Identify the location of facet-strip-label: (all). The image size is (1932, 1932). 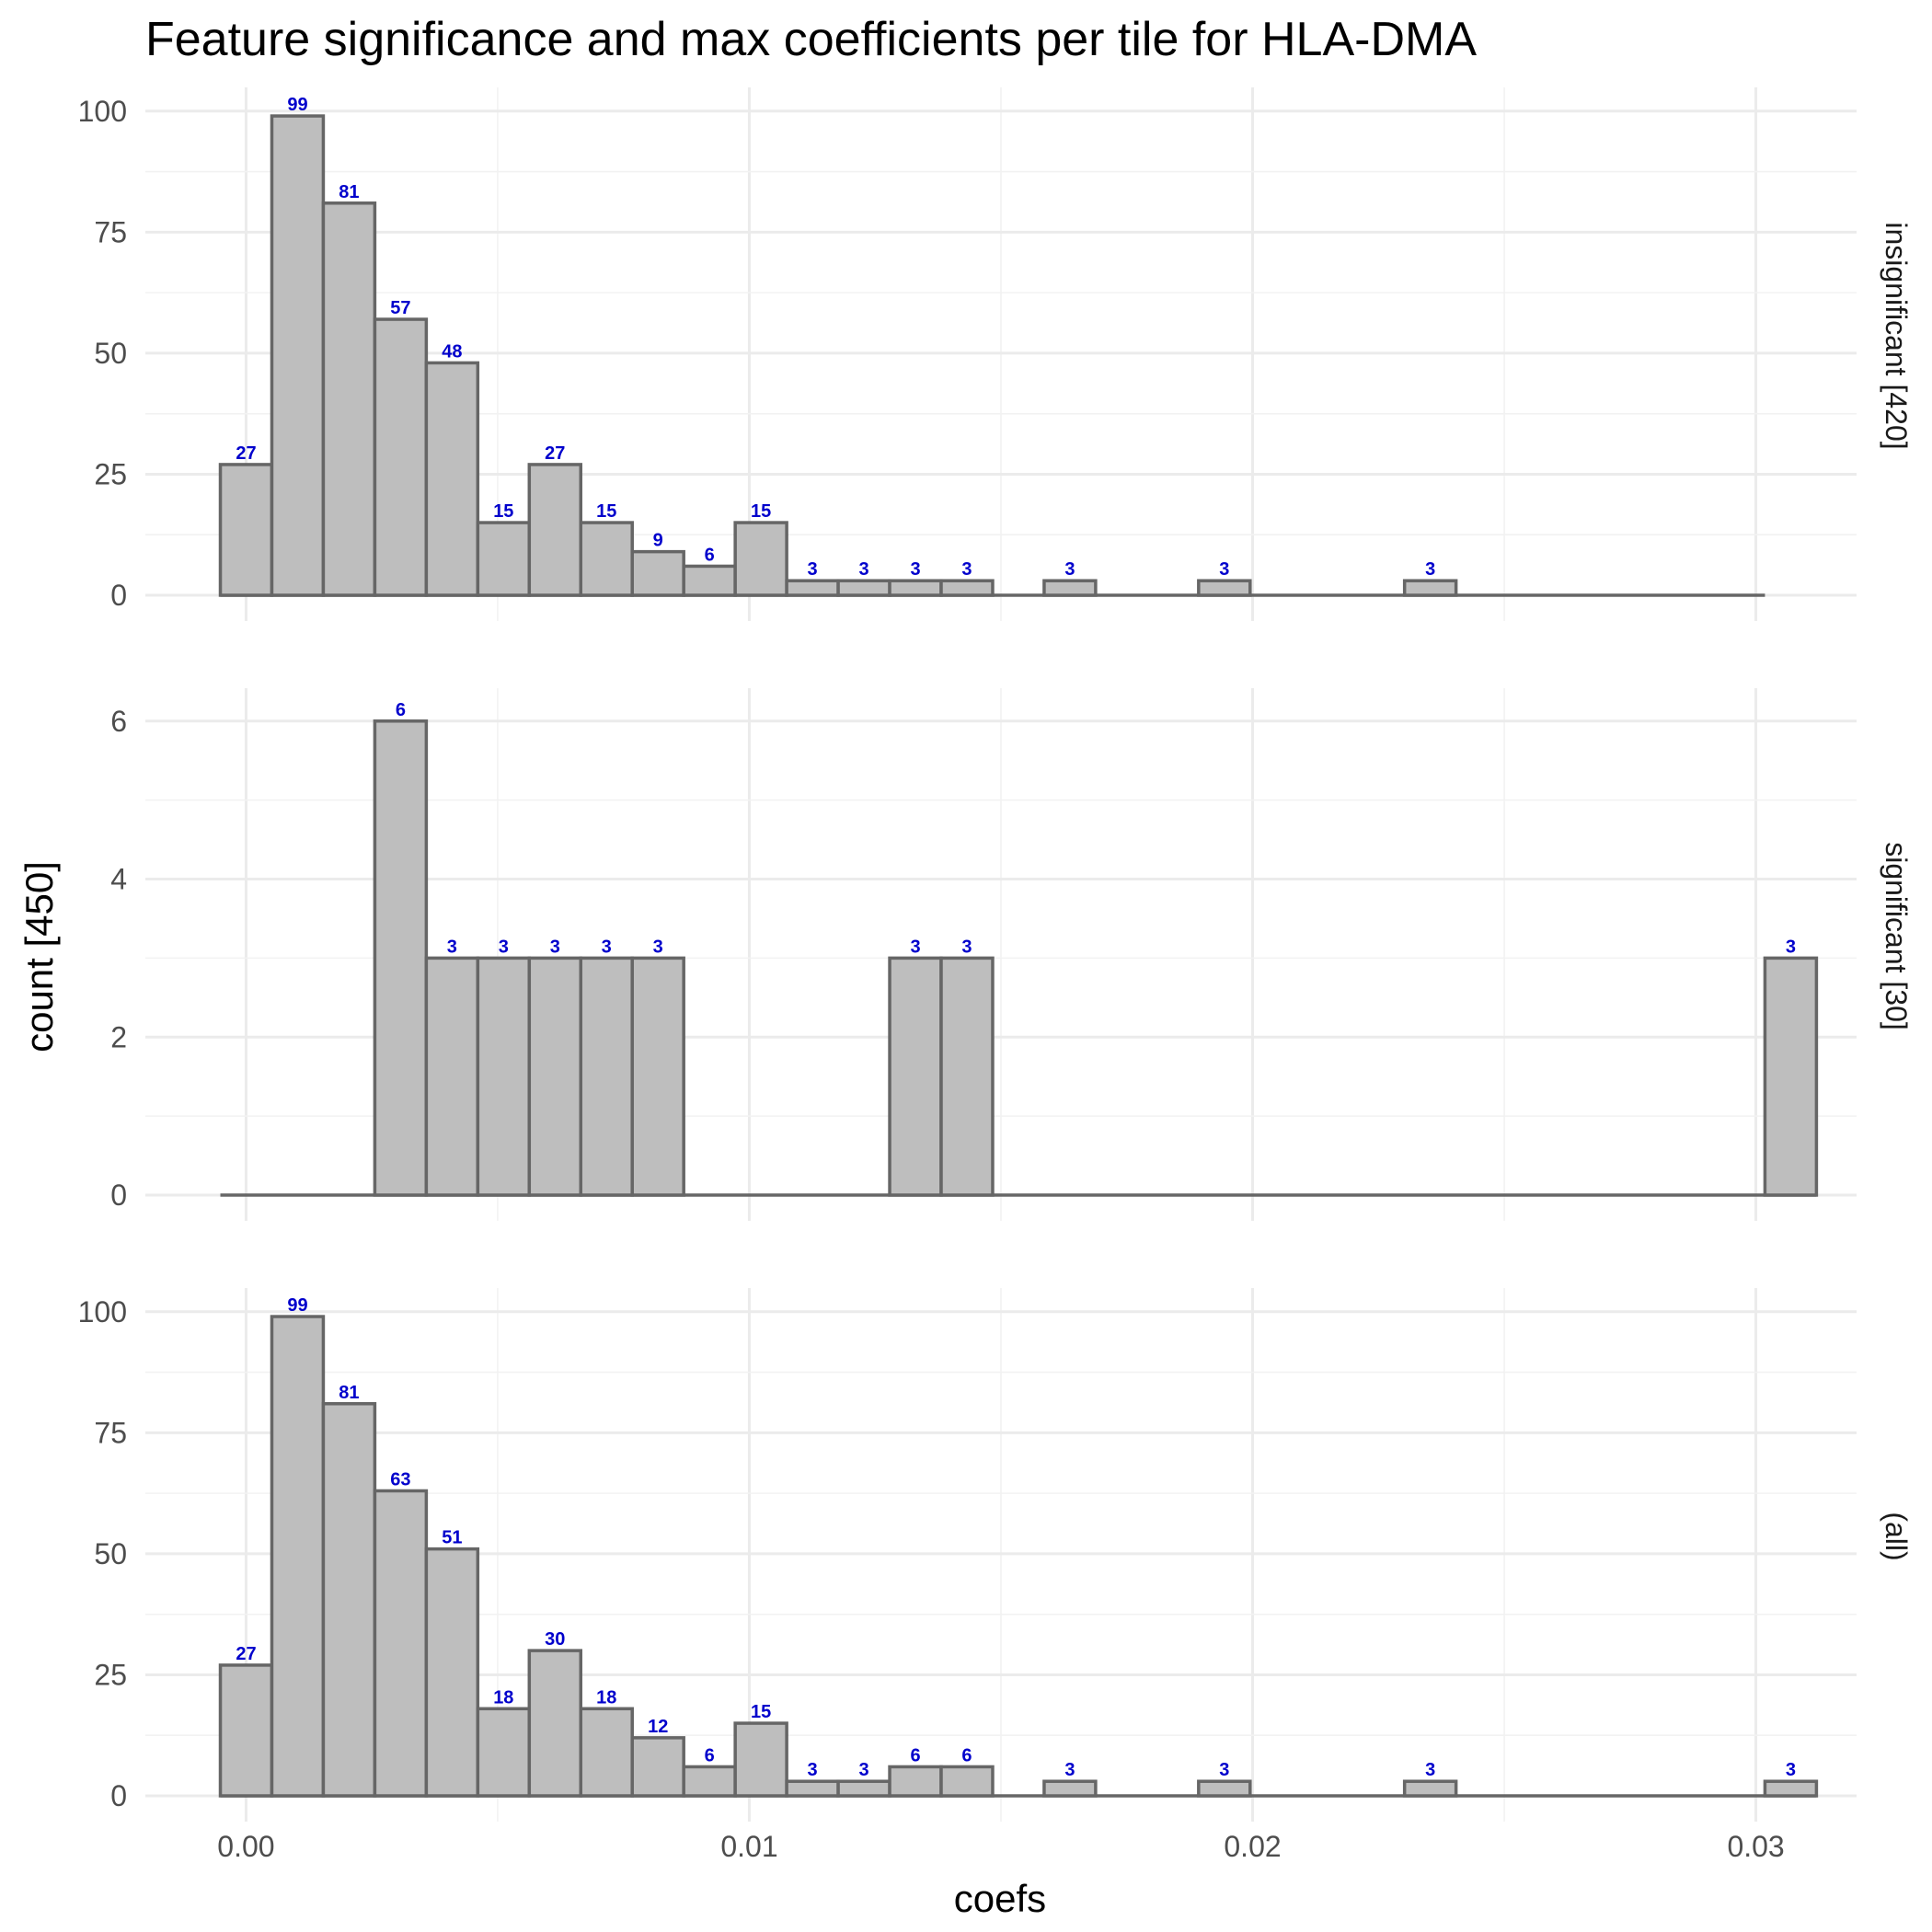
(1896, 1536).